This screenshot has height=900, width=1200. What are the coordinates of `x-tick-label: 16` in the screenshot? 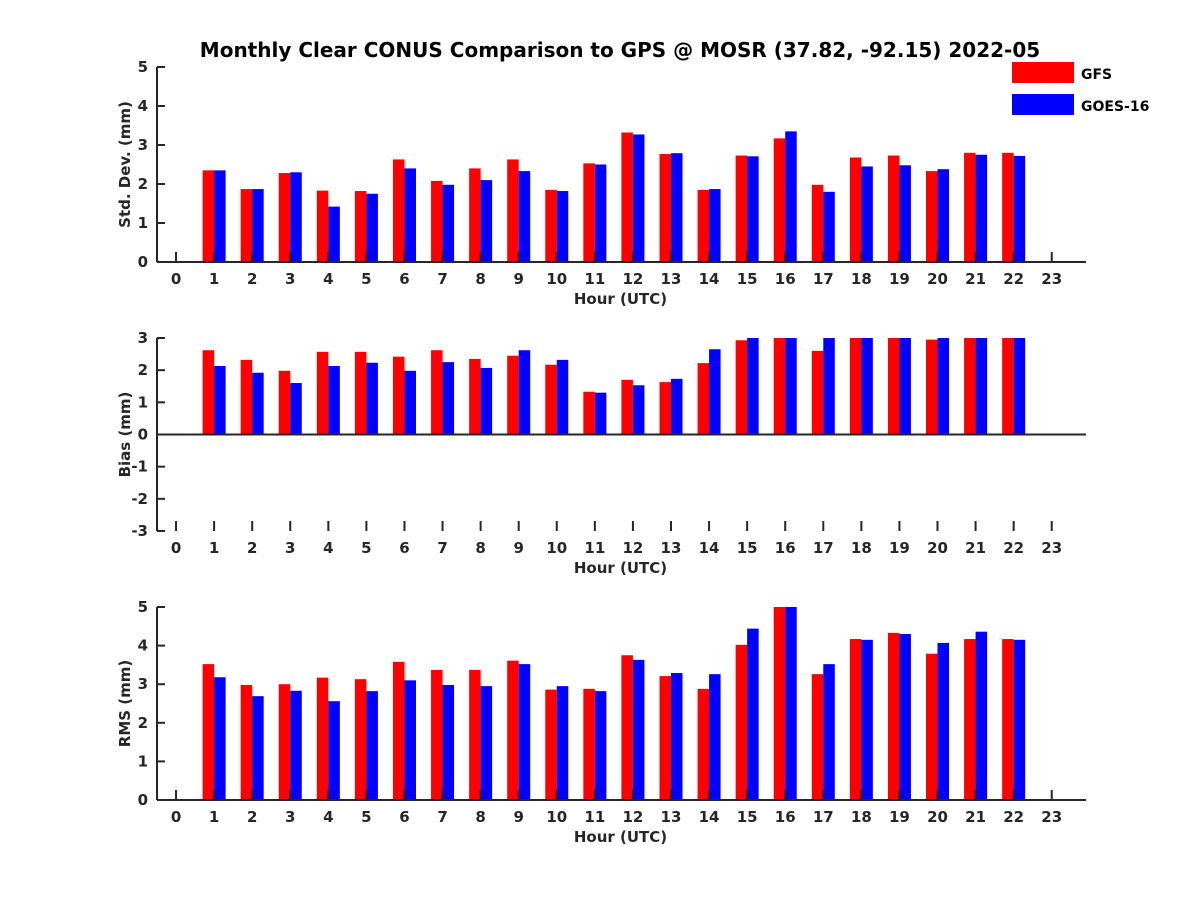 It's located at (785, 548).